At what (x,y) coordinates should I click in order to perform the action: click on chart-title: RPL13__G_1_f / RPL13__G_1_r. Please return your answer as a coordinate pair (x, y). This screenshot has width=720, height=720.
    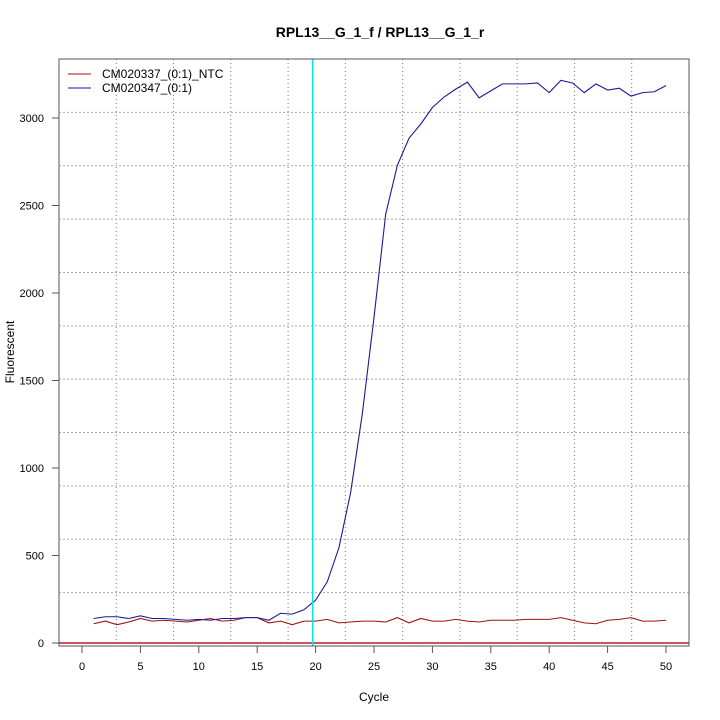
    Looking at the image, I should click on (380, 32).